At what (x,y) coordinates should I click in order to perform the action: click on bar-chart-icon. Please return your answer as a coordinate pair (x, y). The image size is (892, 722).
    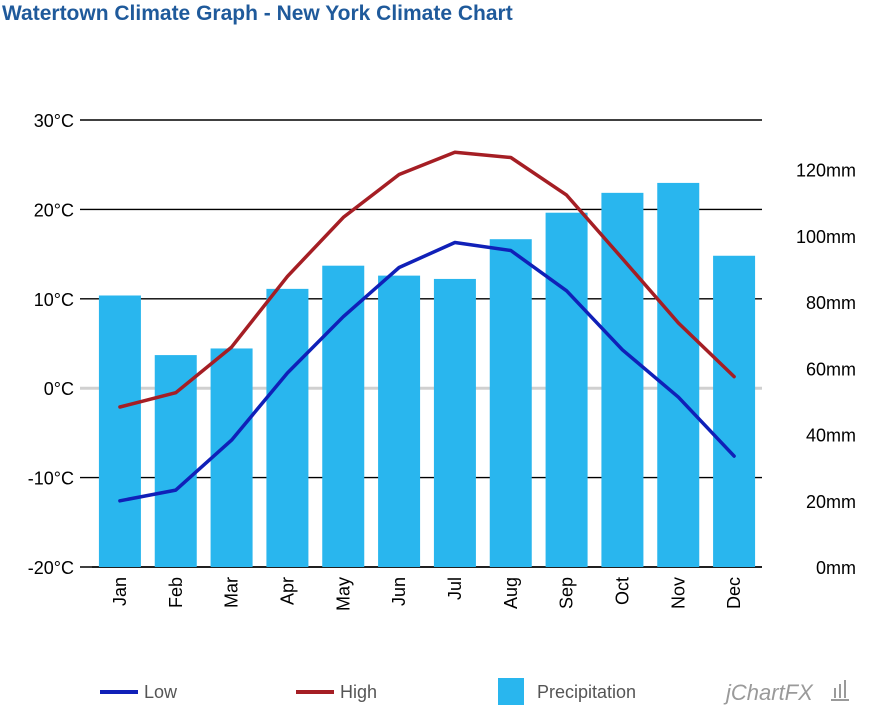
    Looking at the image, I should click on (840, 690).